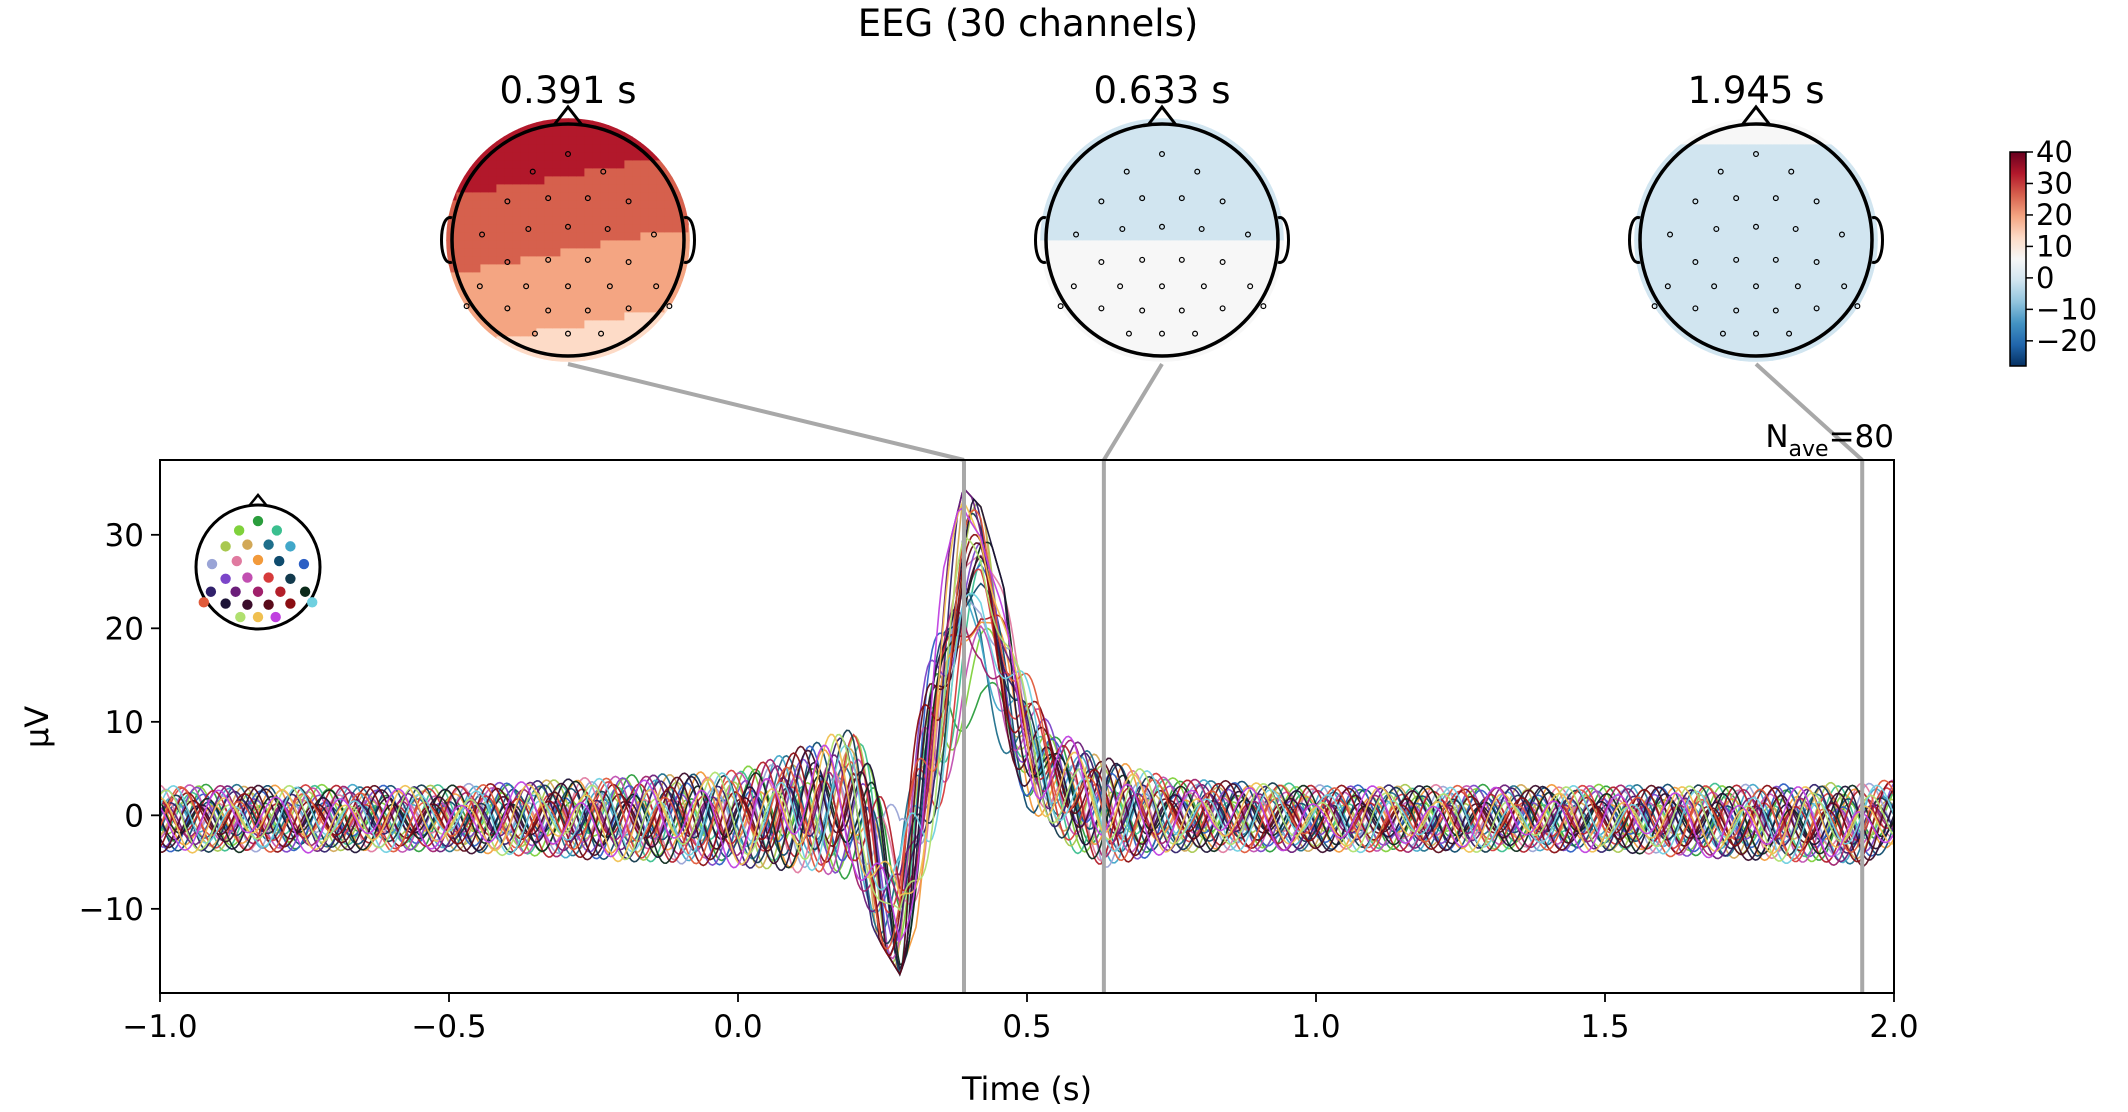  I want to click on nave-subscript: ave, so click(1809, 449).